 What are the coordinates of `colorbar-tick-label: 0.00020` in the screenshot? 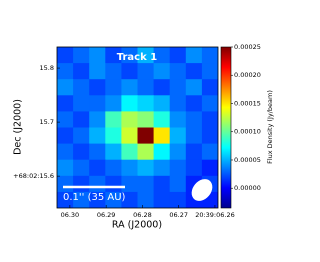 It's located at (247, 75).